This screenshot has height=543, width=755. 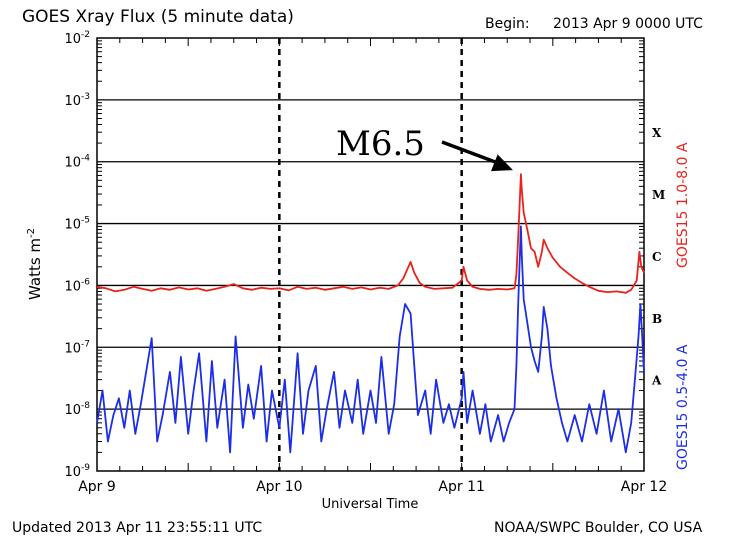 What do you see at coordinates (85, 282) in the screenshot?
I see `y-tick-exp: -6` at bounding box center [85, 282].